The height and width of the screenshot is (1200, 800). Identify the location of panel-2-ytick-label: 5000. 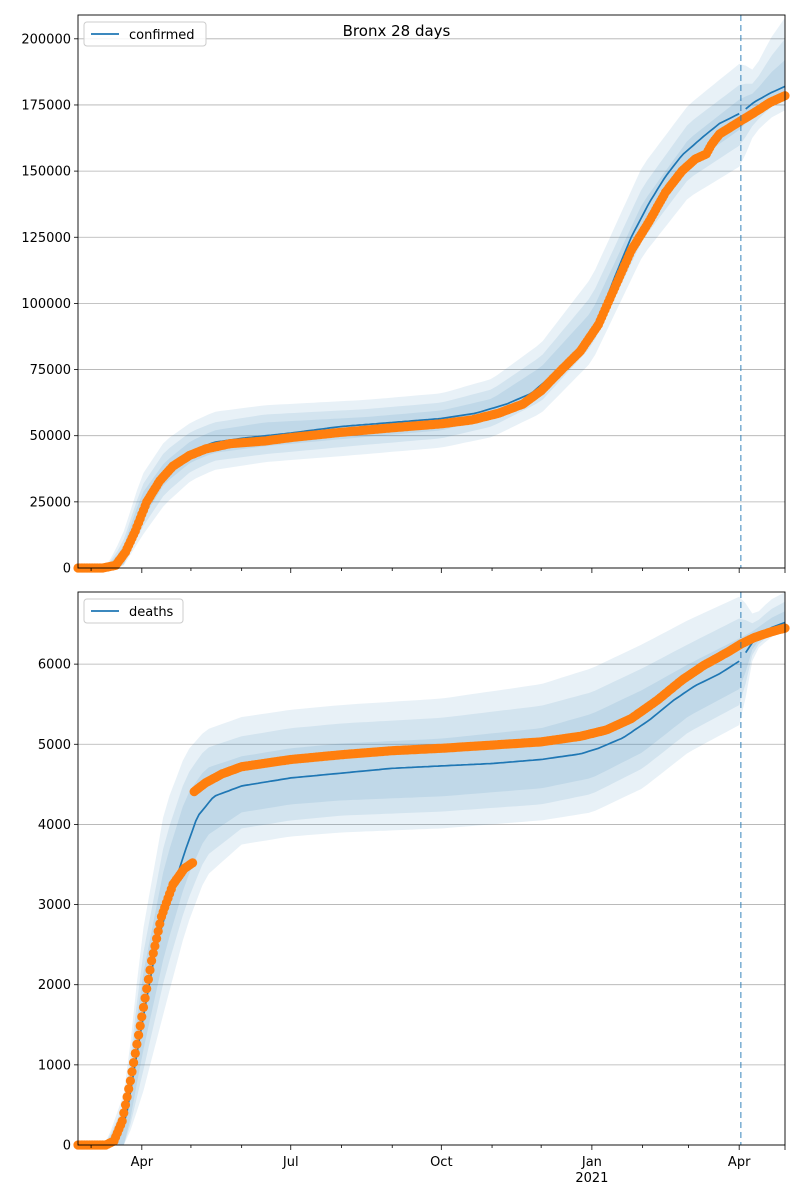
(54, 745).